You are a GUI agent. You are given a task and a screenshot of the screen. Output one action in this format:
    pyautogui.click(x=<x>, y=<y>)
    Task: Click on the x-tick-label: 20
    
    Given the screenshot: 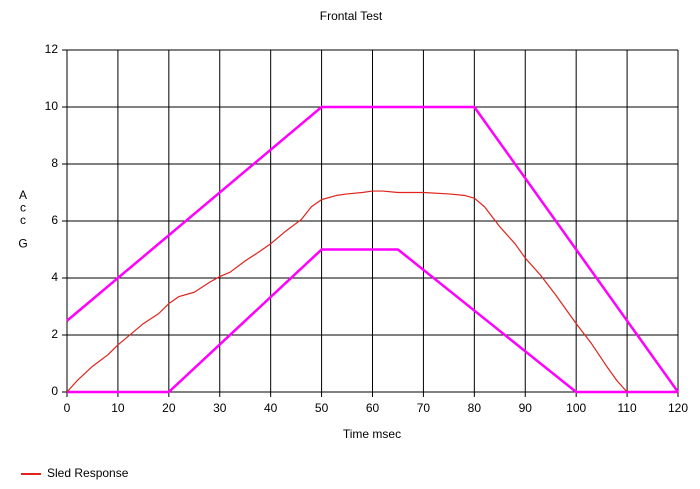 What is the action you would take?
    pyautogui.click(x=169, y=408)
    